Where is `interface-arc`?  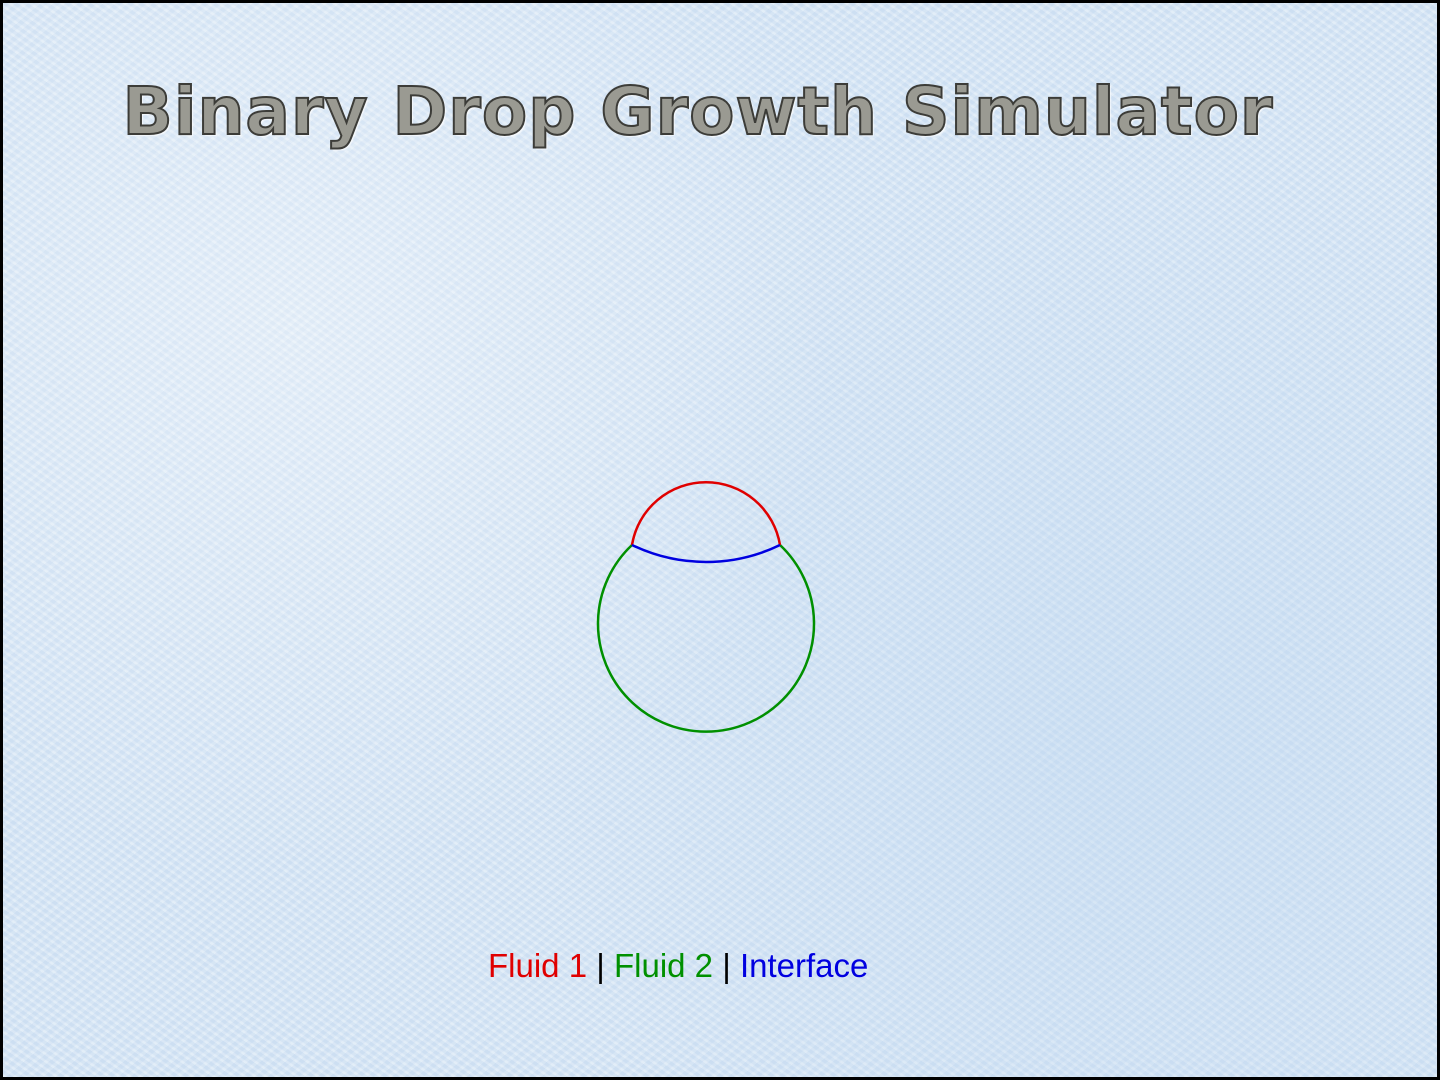
interface-arc is located at coordinates (706, 553).